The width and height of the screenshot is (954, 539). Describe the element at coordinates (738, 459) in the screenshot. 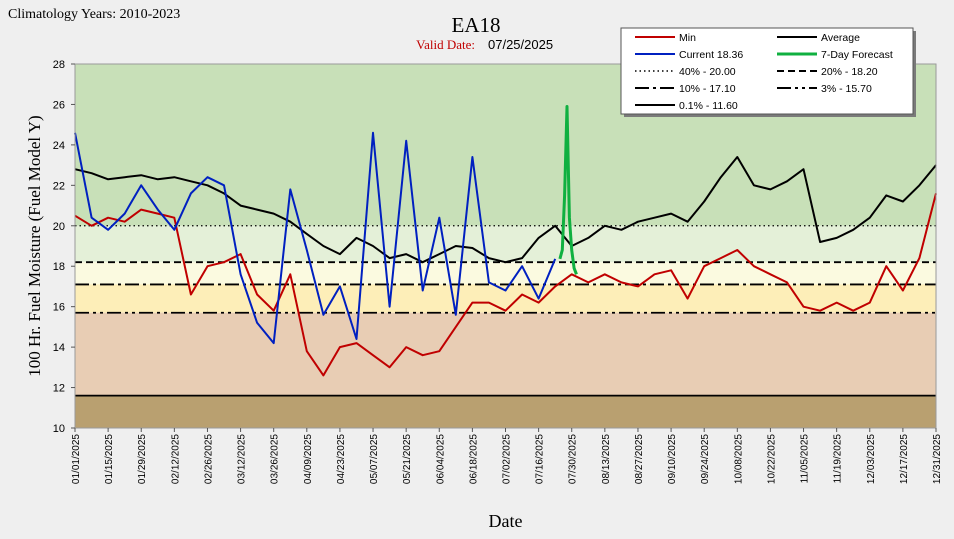

I see `x-tick-label: 10/08/2025` at that location.